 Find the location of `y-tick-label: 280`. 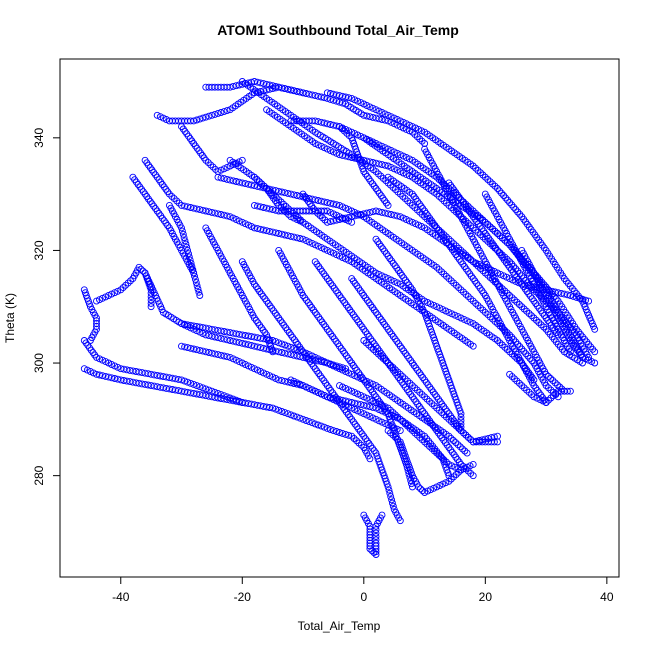

y-tick-label: 280 is located at coordinates (39, 475).